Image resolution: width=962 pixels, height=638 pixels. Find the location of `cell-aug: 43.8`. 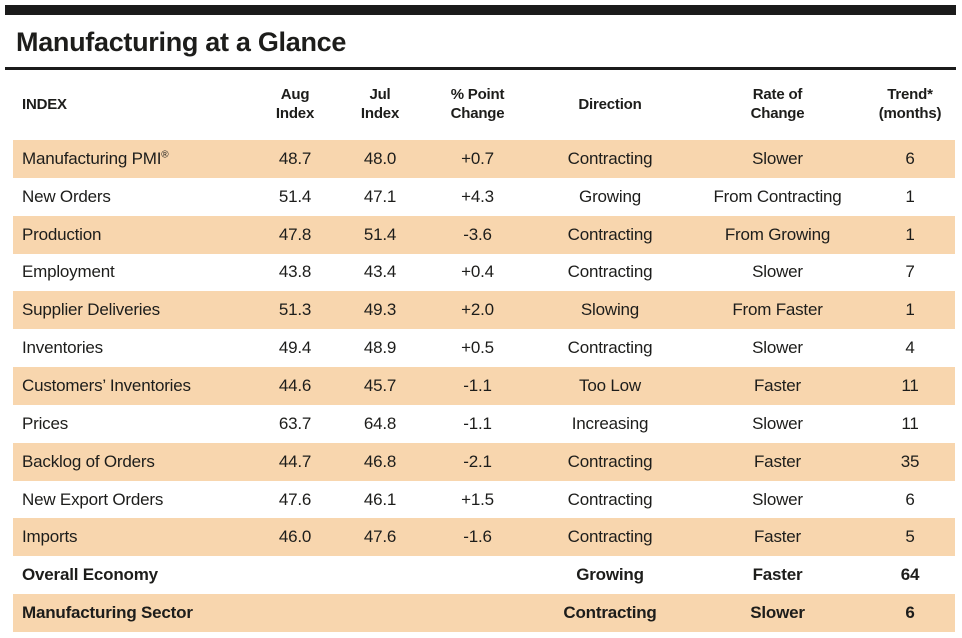

cell-aug: 43.8 is located at coordinates (295, 272).